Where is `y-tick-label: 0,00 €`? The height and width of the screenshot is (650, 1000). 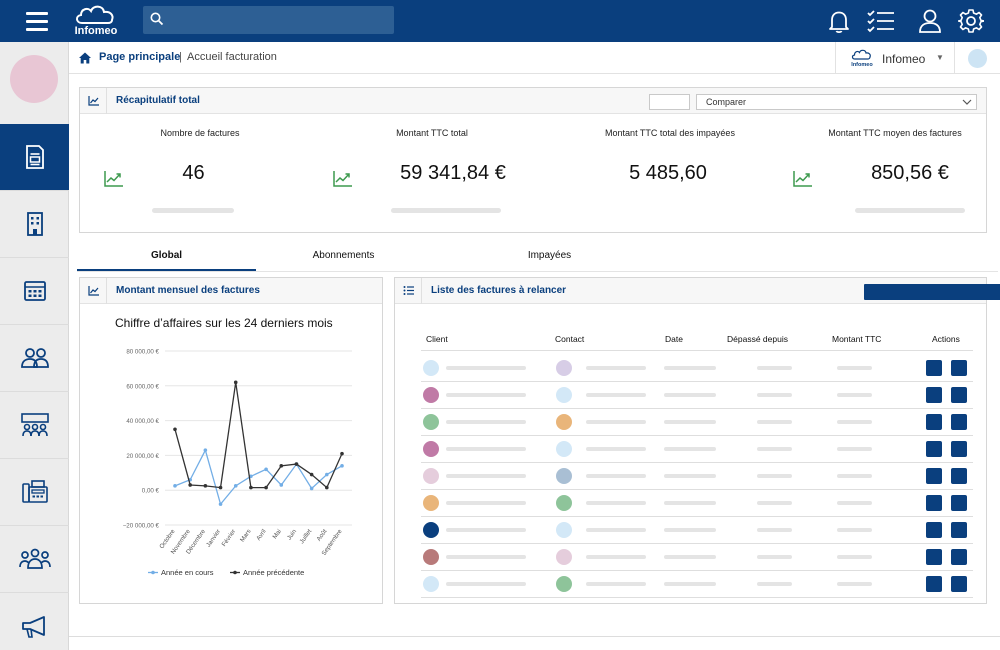 y-tick-label: 0,00 € is located at coordinates (151, 491).